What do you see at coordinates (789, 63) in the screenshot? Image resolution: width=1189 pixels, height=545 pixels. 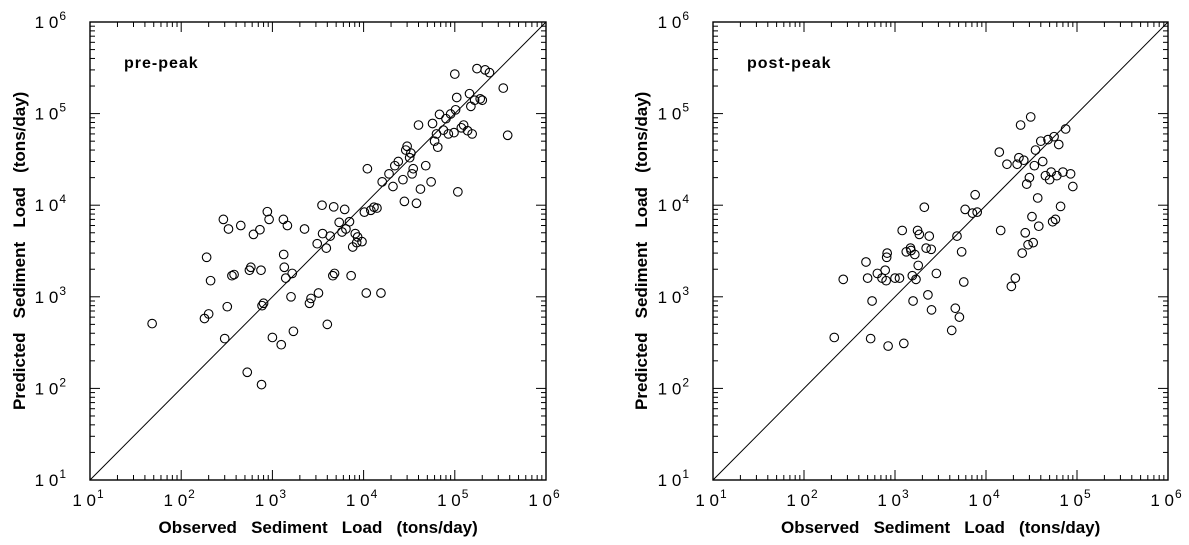 I see `panel-label-post-peak: post-peak` at bounding box center [789, 63].